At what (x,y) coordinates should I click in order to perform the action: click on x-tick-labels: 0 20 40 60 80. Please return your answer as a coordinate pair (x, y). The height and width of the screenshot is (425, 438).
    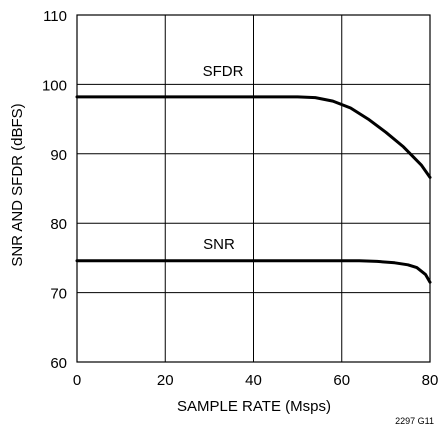
    Looking at the image, I should click on (255, 380).